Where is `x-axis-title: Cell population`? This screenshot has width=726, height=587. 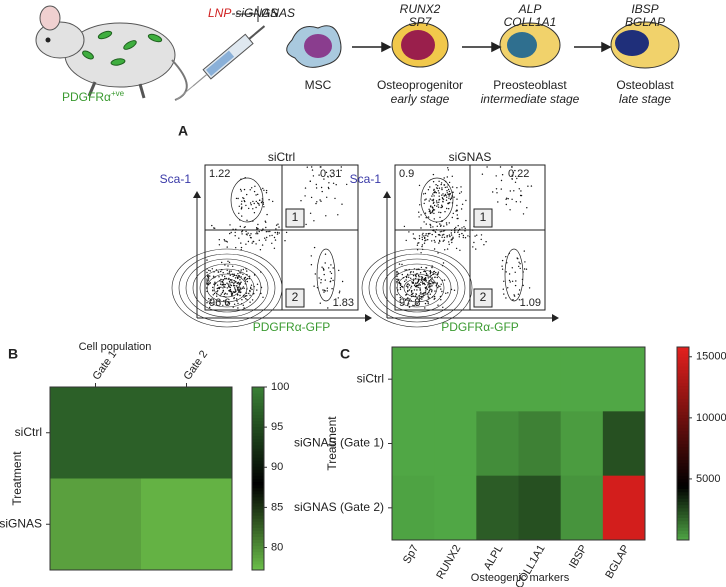
x-axis-title: Cell population is located at coordinates (115, 347).